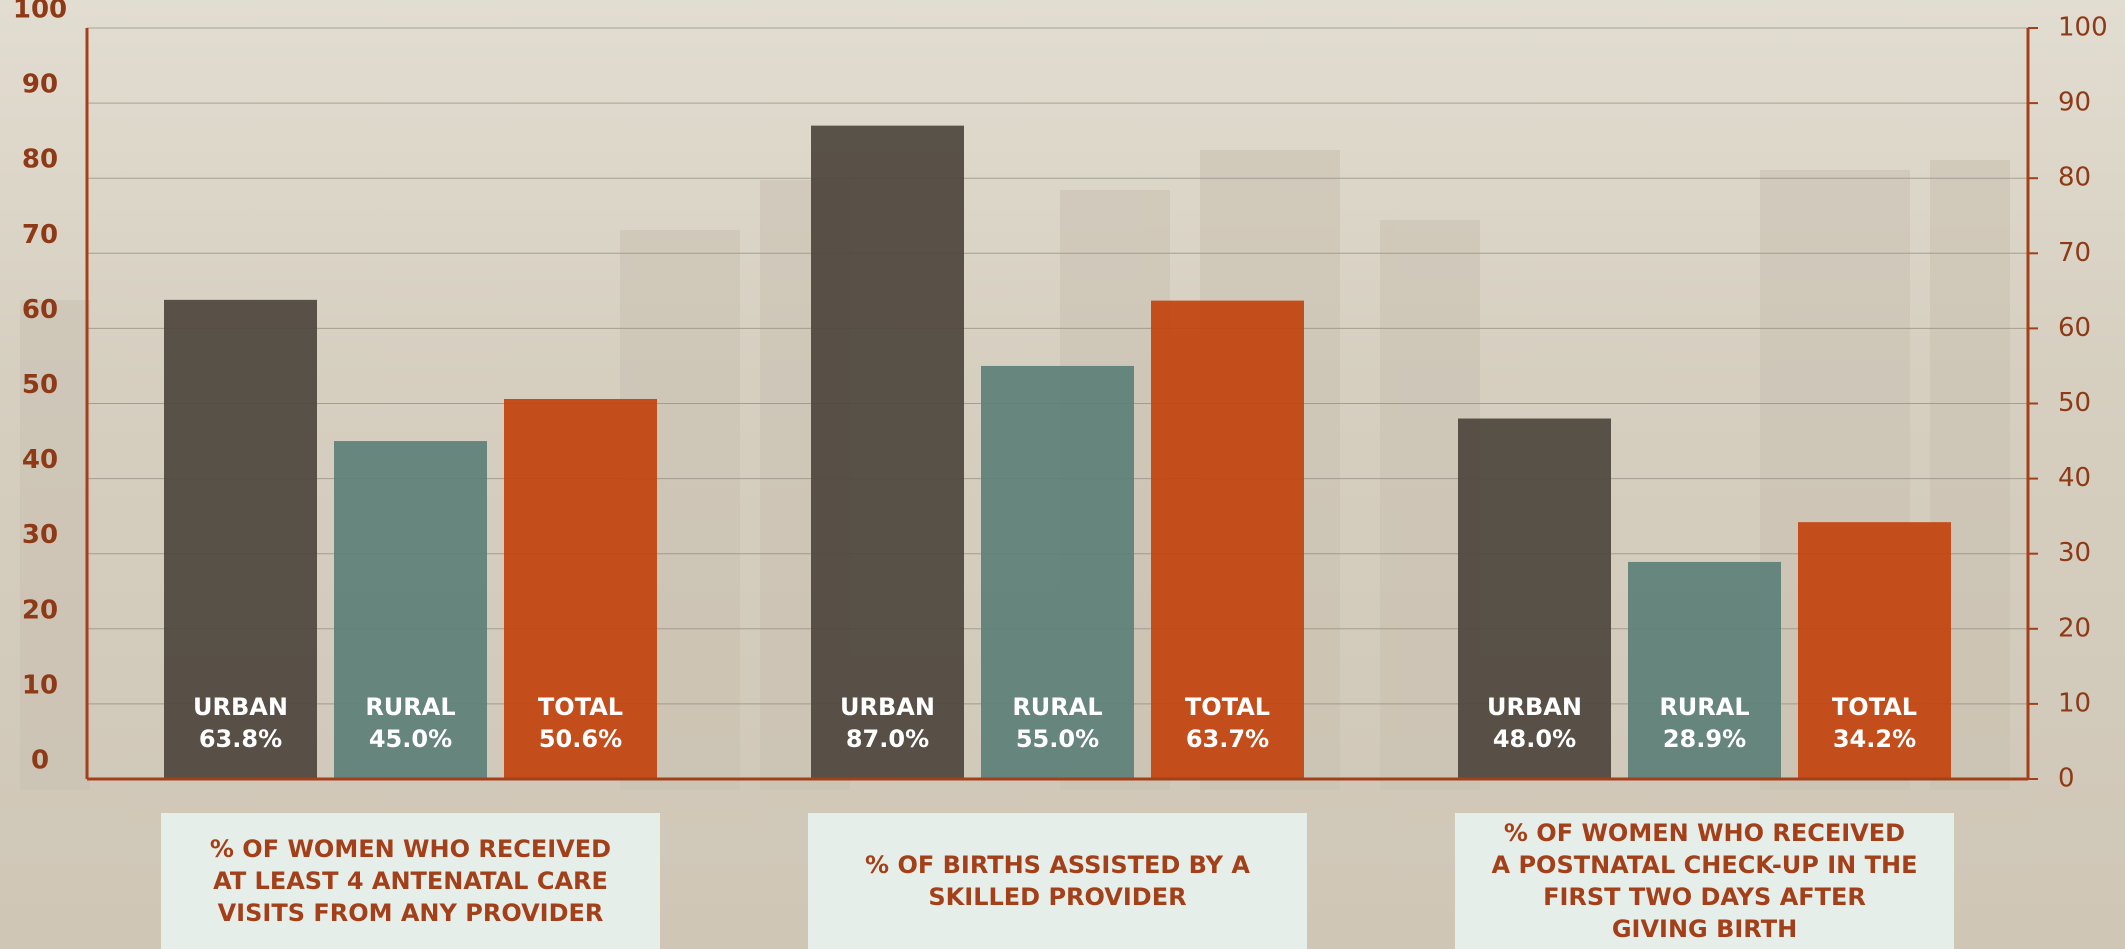  I want to click on y2-tick-label: 100, so click(2083, 28).